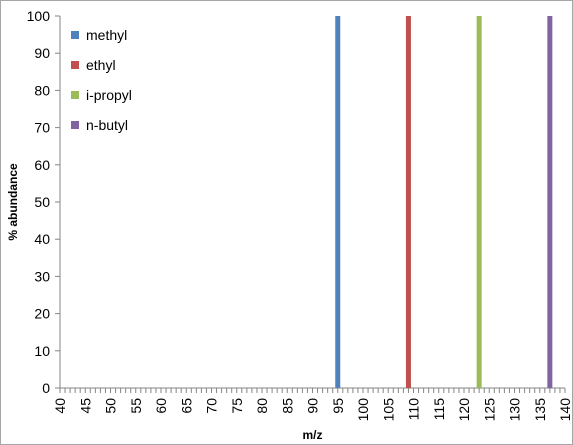 Image resolution: width=573 pixels, height=445 pixels. What do you see at coordinates (489, 410) in the screenshot?
I see `x-tick-label: 125` at bounding box center [489, 410].